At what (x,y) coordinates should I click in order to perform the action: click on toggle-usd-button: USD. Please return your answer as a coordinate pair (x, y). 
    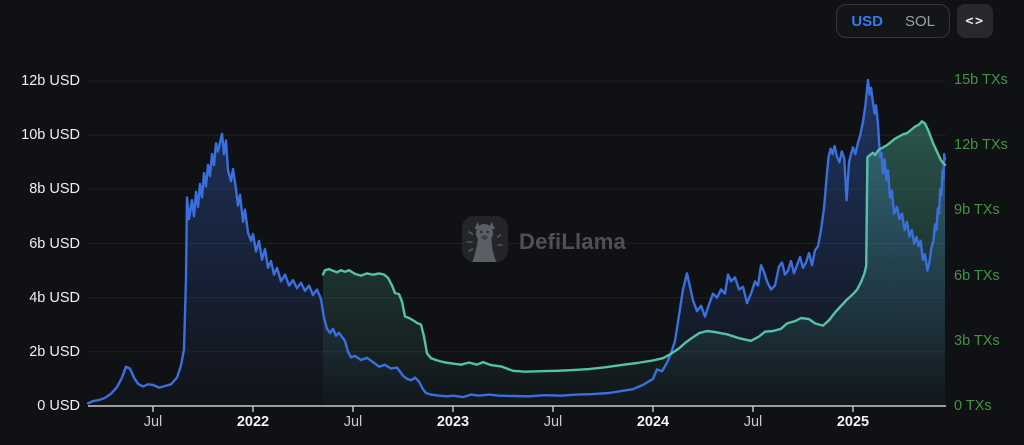
    Looking at the image, I should click on (867, 21).